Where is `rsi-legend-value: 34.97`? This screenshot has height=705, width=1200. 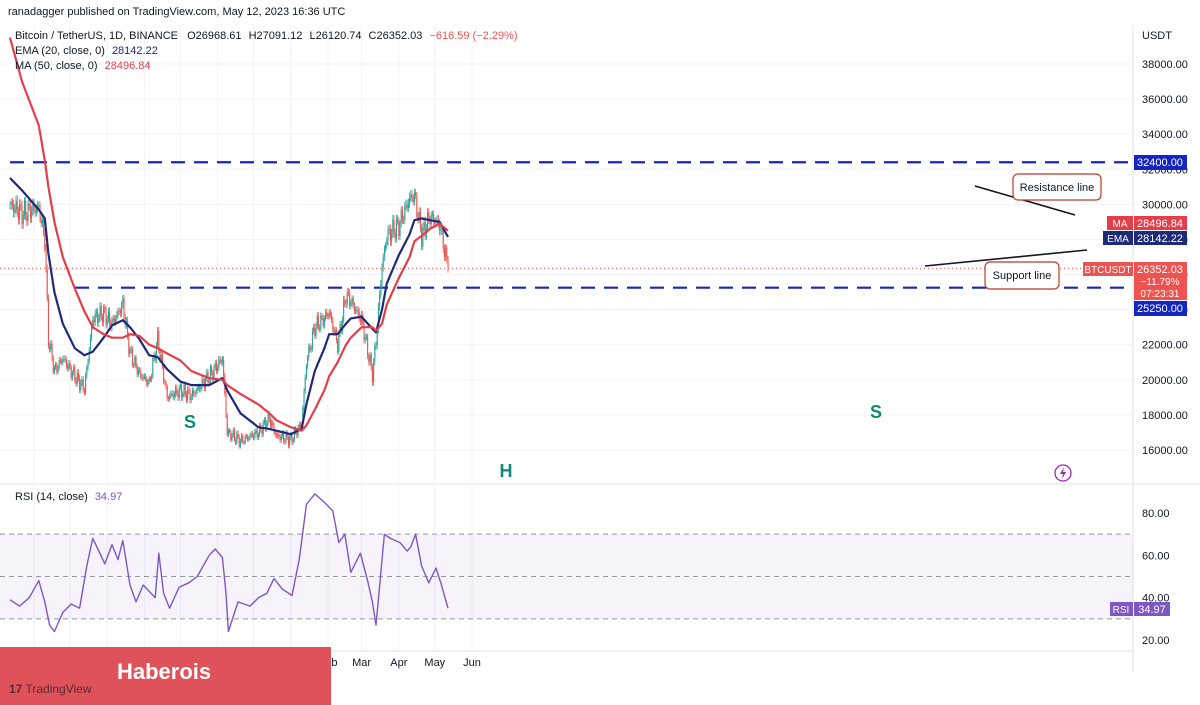 rsi-legend-value: 34.97 is located at coordinates (108, 497).